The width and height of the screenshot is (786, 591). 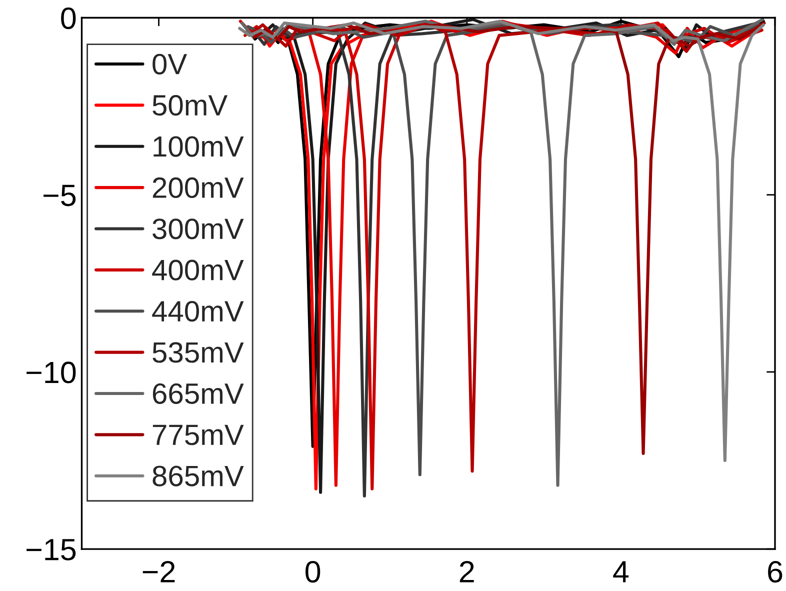 I want to click on y-tick-label: 0, so click(x=68, y=18).